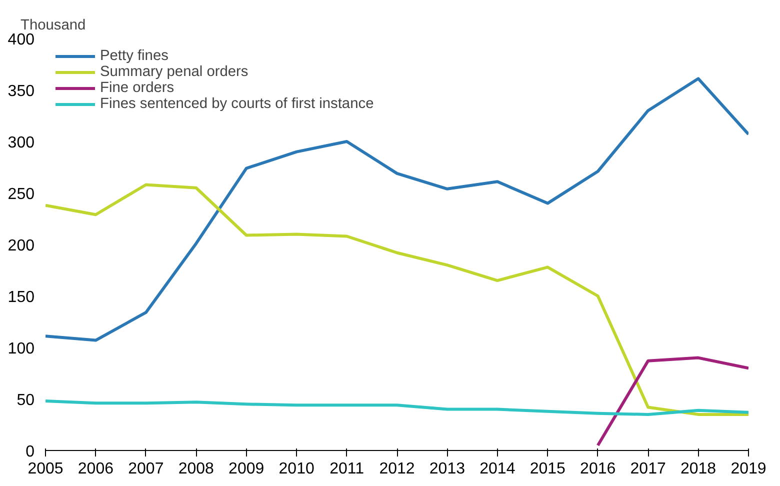 This screenshot has width=780, height=486. What do you see at coordinates (174, 72) in the screenshot?
I see `legend-label: Summary penal orders` at bounding box center [174, 72].